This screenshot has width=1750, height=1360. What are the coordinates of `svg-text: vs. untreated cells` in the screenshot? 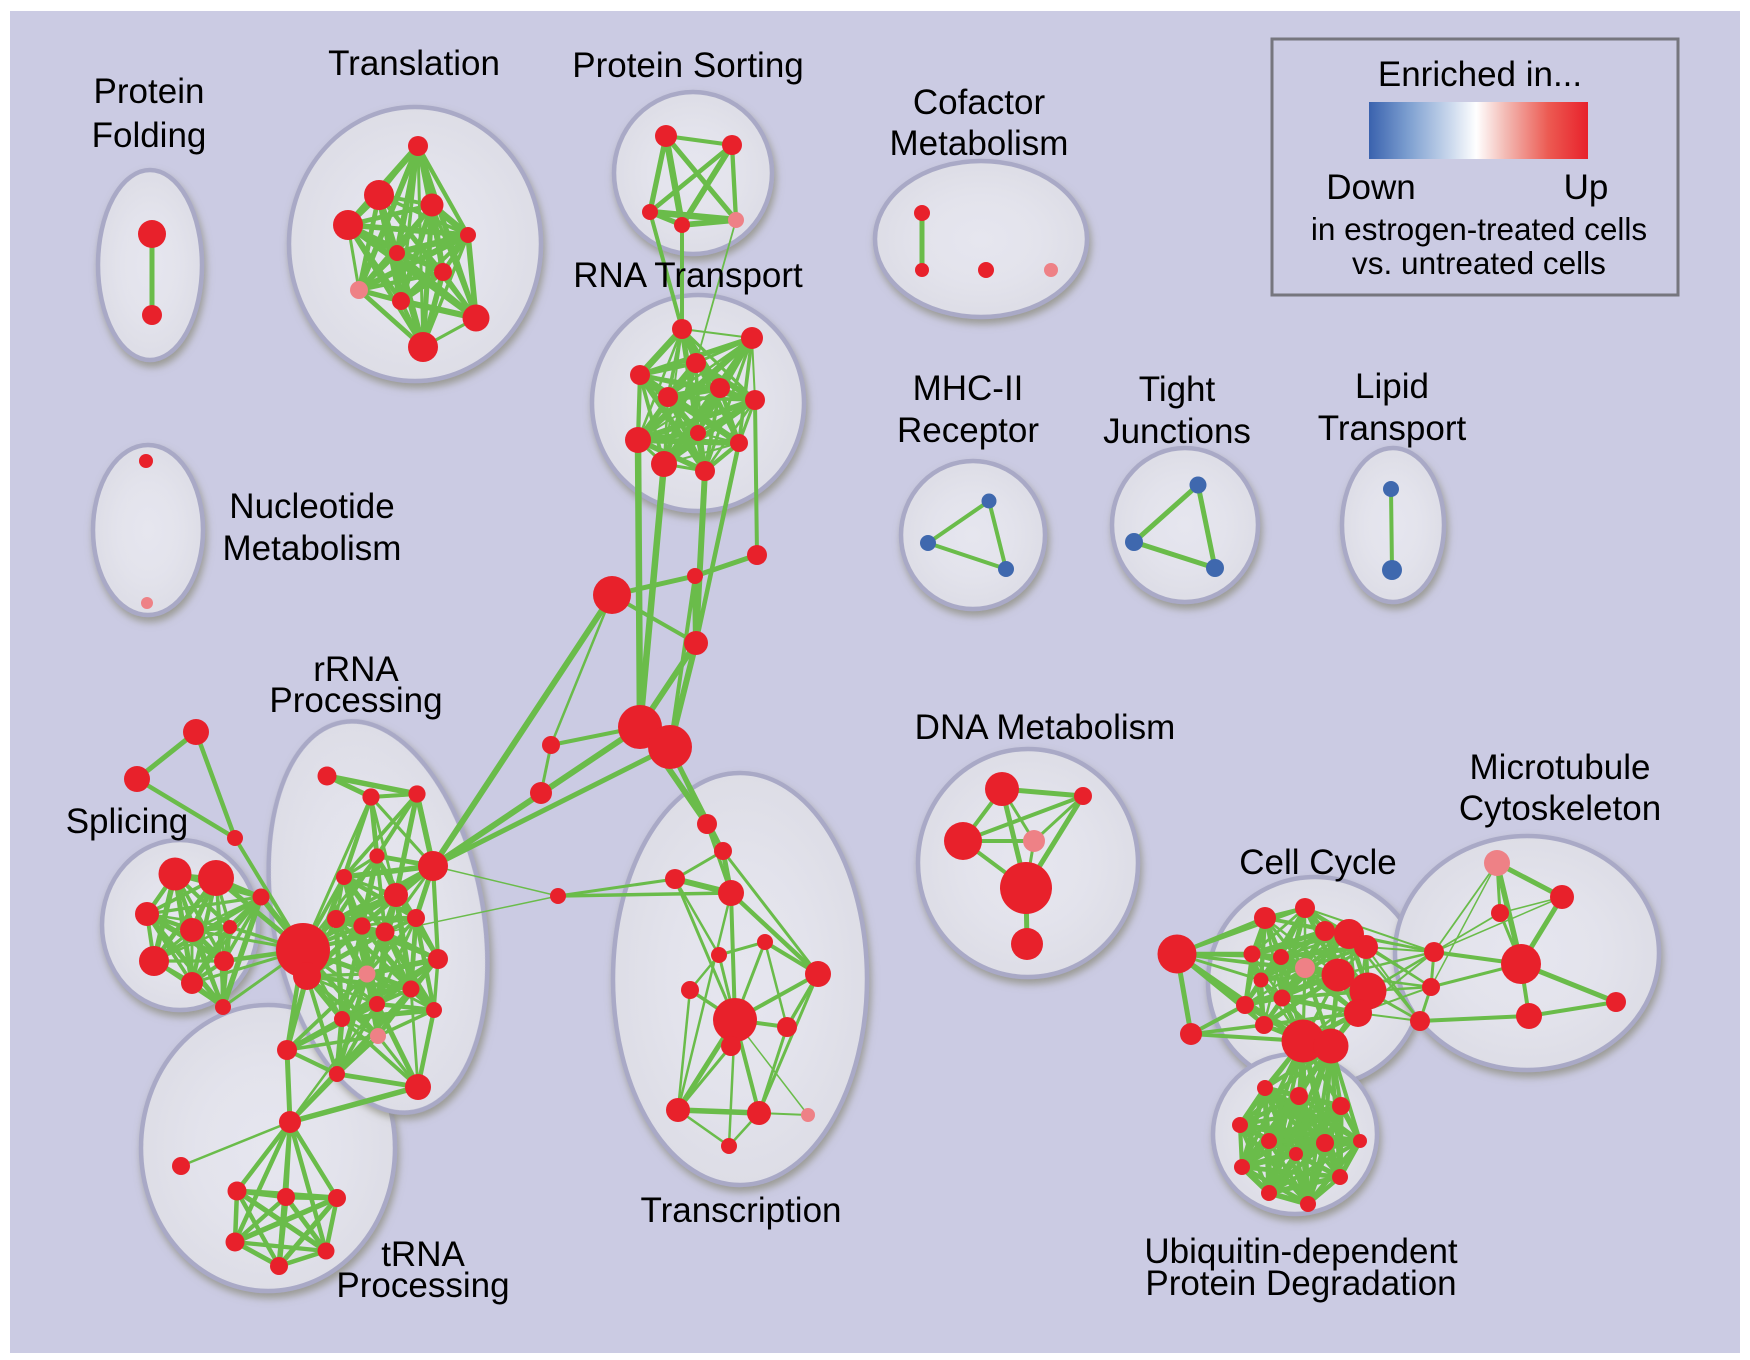 It's located at (1479, 263).